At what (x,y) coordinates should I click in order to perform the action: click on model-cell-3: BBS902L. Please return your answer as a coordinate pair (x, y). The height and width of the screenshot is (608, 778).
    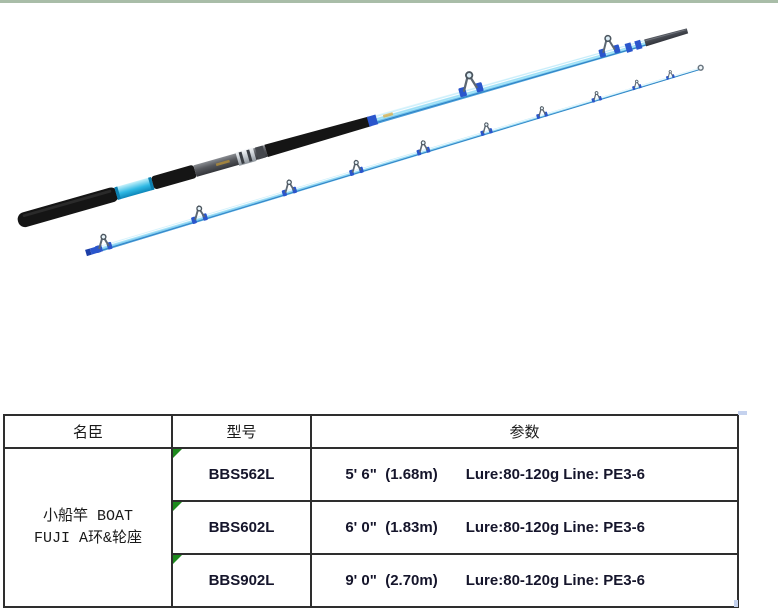
    Looking at the image, I should click on (241, 580).